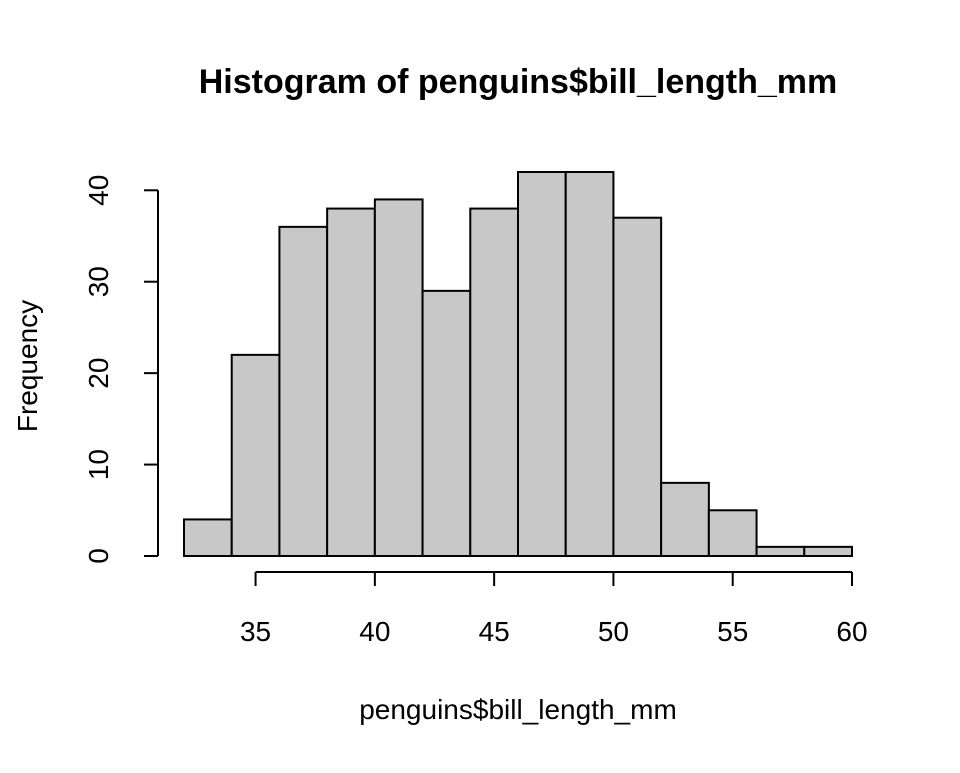 The height and width of the screenshot is (773, 960). I want to click on x-tick-label: 45, so click(494, 631).